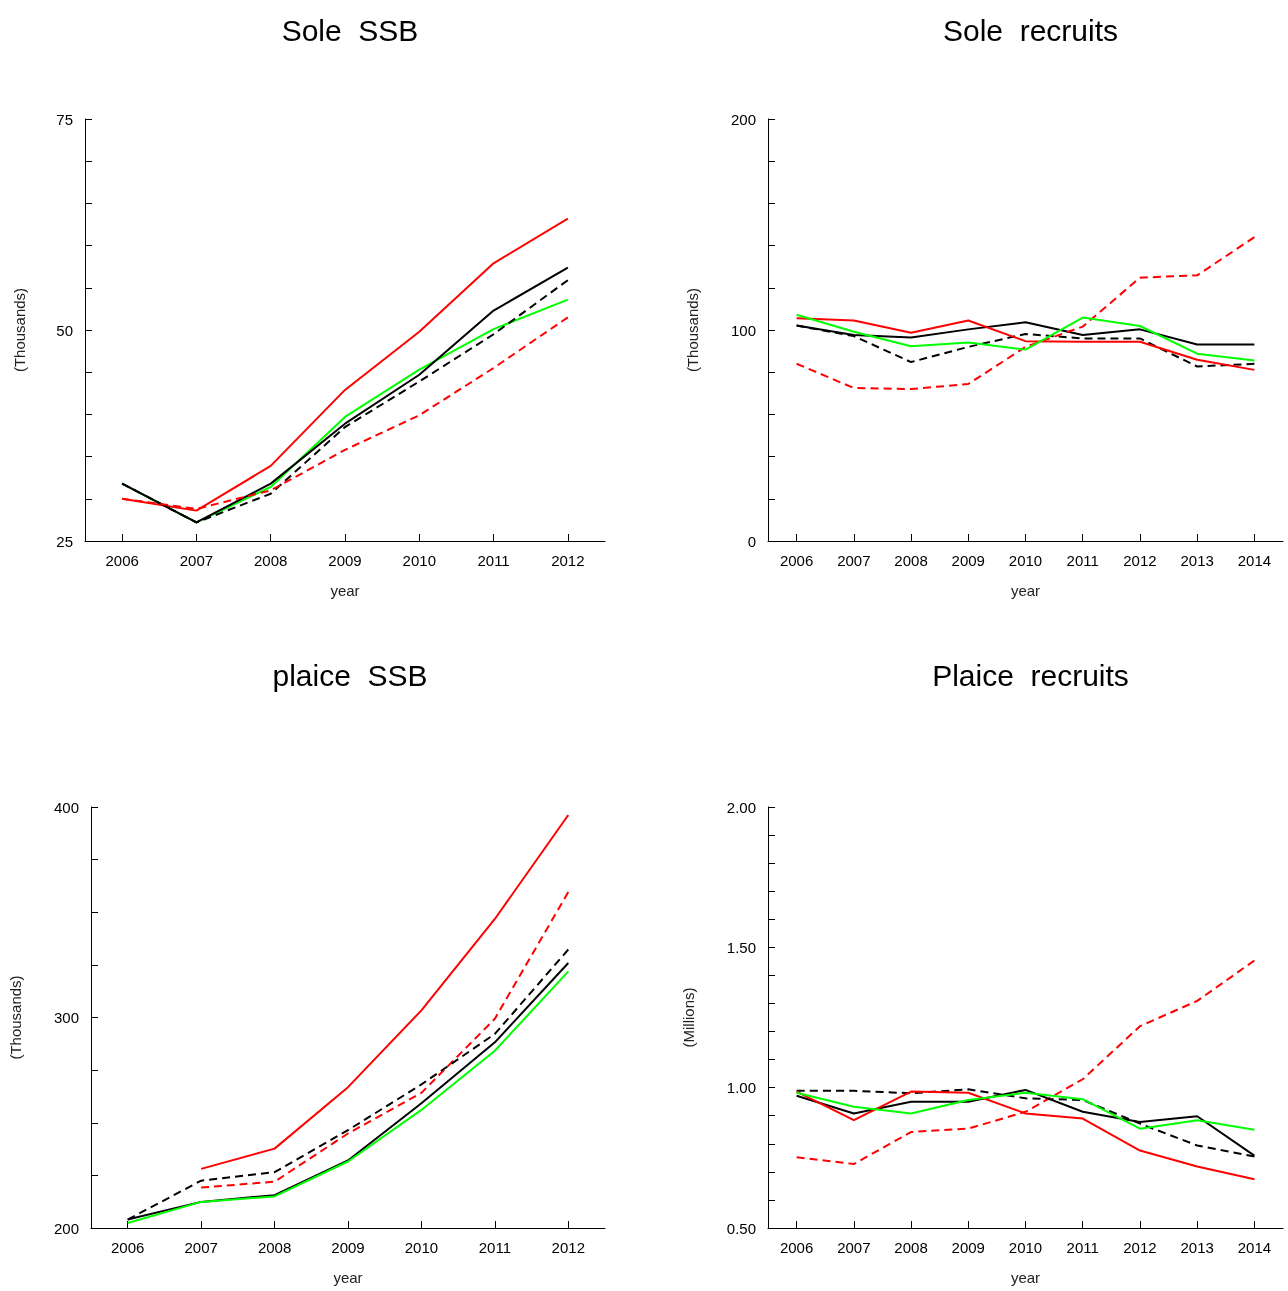 The width and height of the screenshot is (1288, 1291). I want to click on chart-title: Sole SSB, so click(350, 30).